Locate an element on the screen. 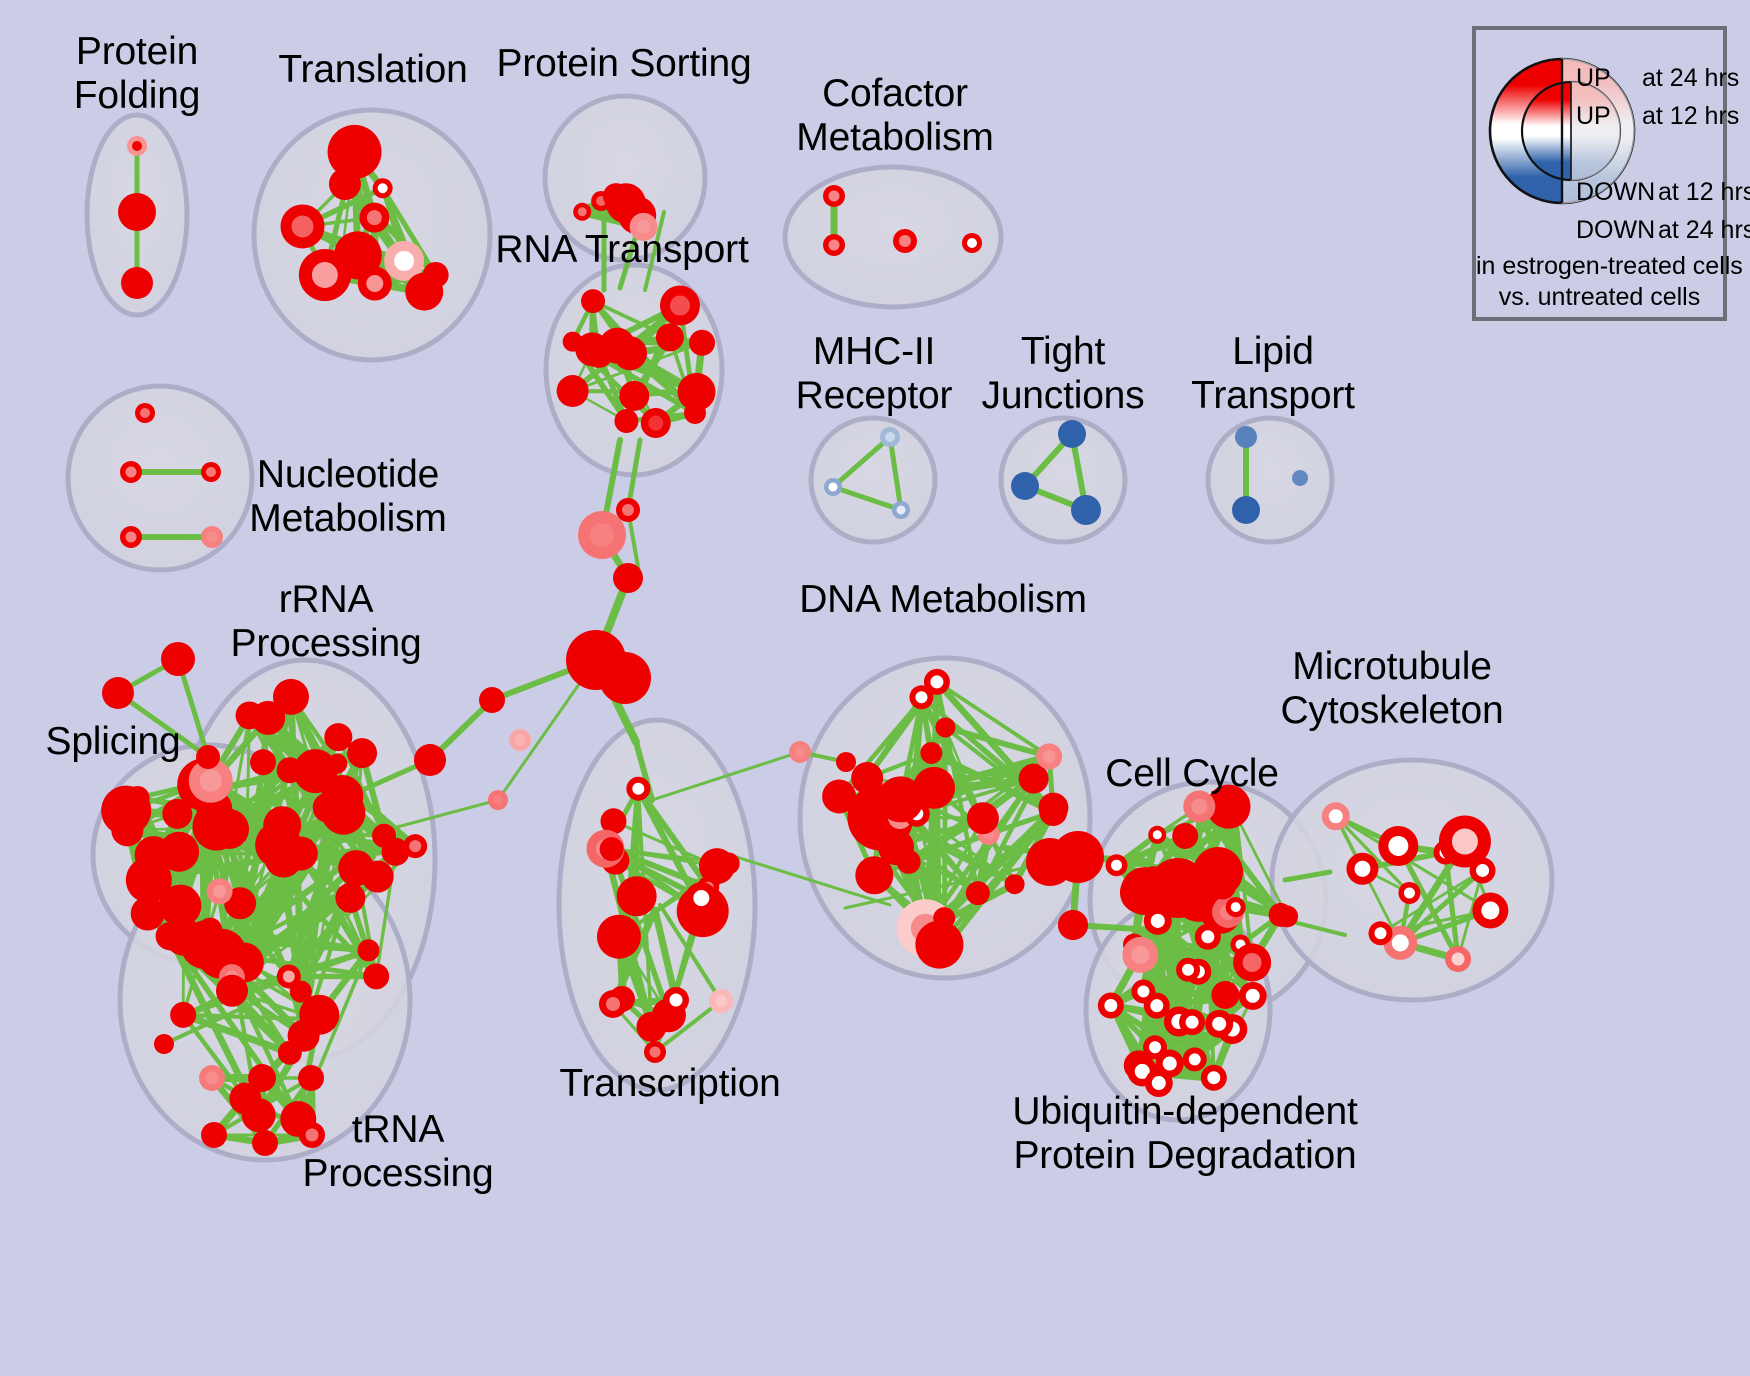  cluster-ellipse-nucleotide-metab is located at coordinates (160, 478).